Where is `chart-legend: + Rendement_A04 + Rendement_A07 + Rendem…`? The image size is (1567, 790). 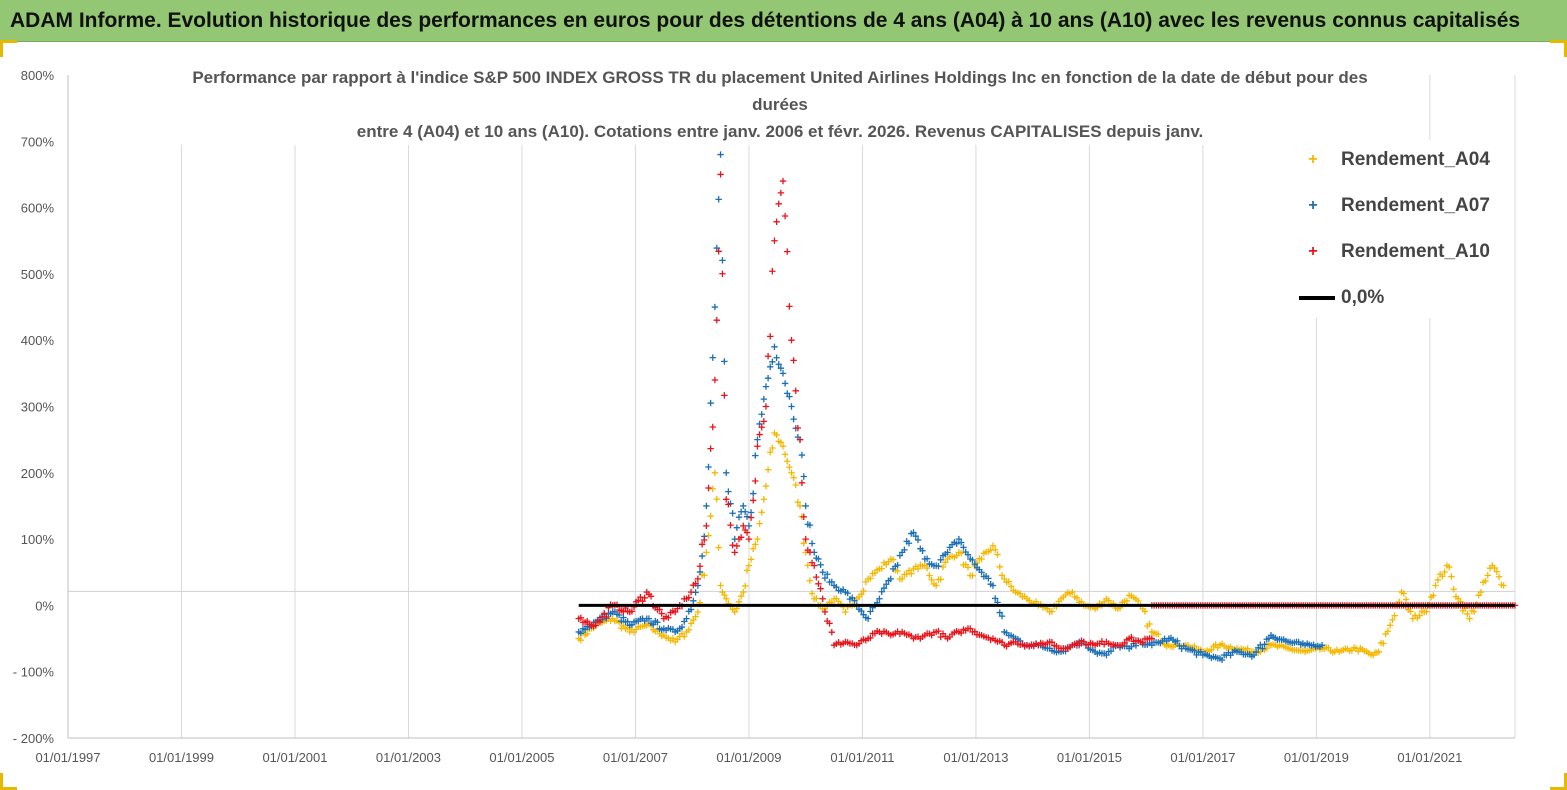
chart-legend: + Rendement_A04 + Rendement_A07 + Rendem… is located at coordinates (1396, 229).